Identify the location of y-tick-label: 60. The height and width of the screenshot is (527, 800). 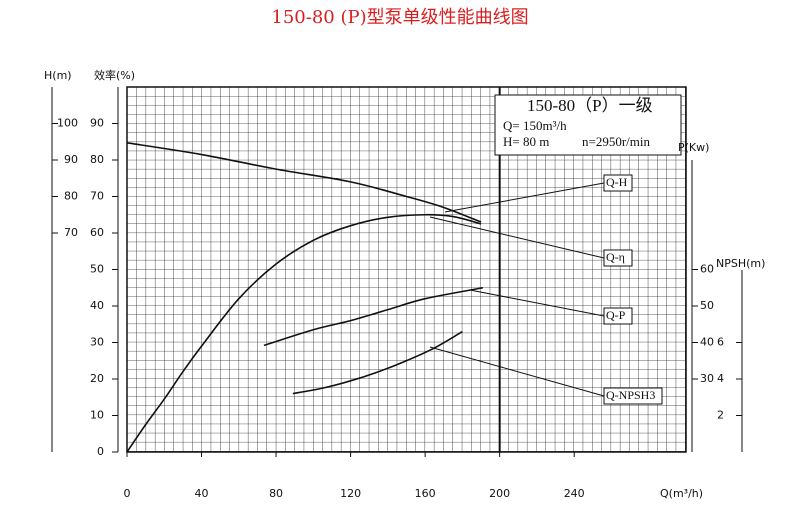
(97, 232).